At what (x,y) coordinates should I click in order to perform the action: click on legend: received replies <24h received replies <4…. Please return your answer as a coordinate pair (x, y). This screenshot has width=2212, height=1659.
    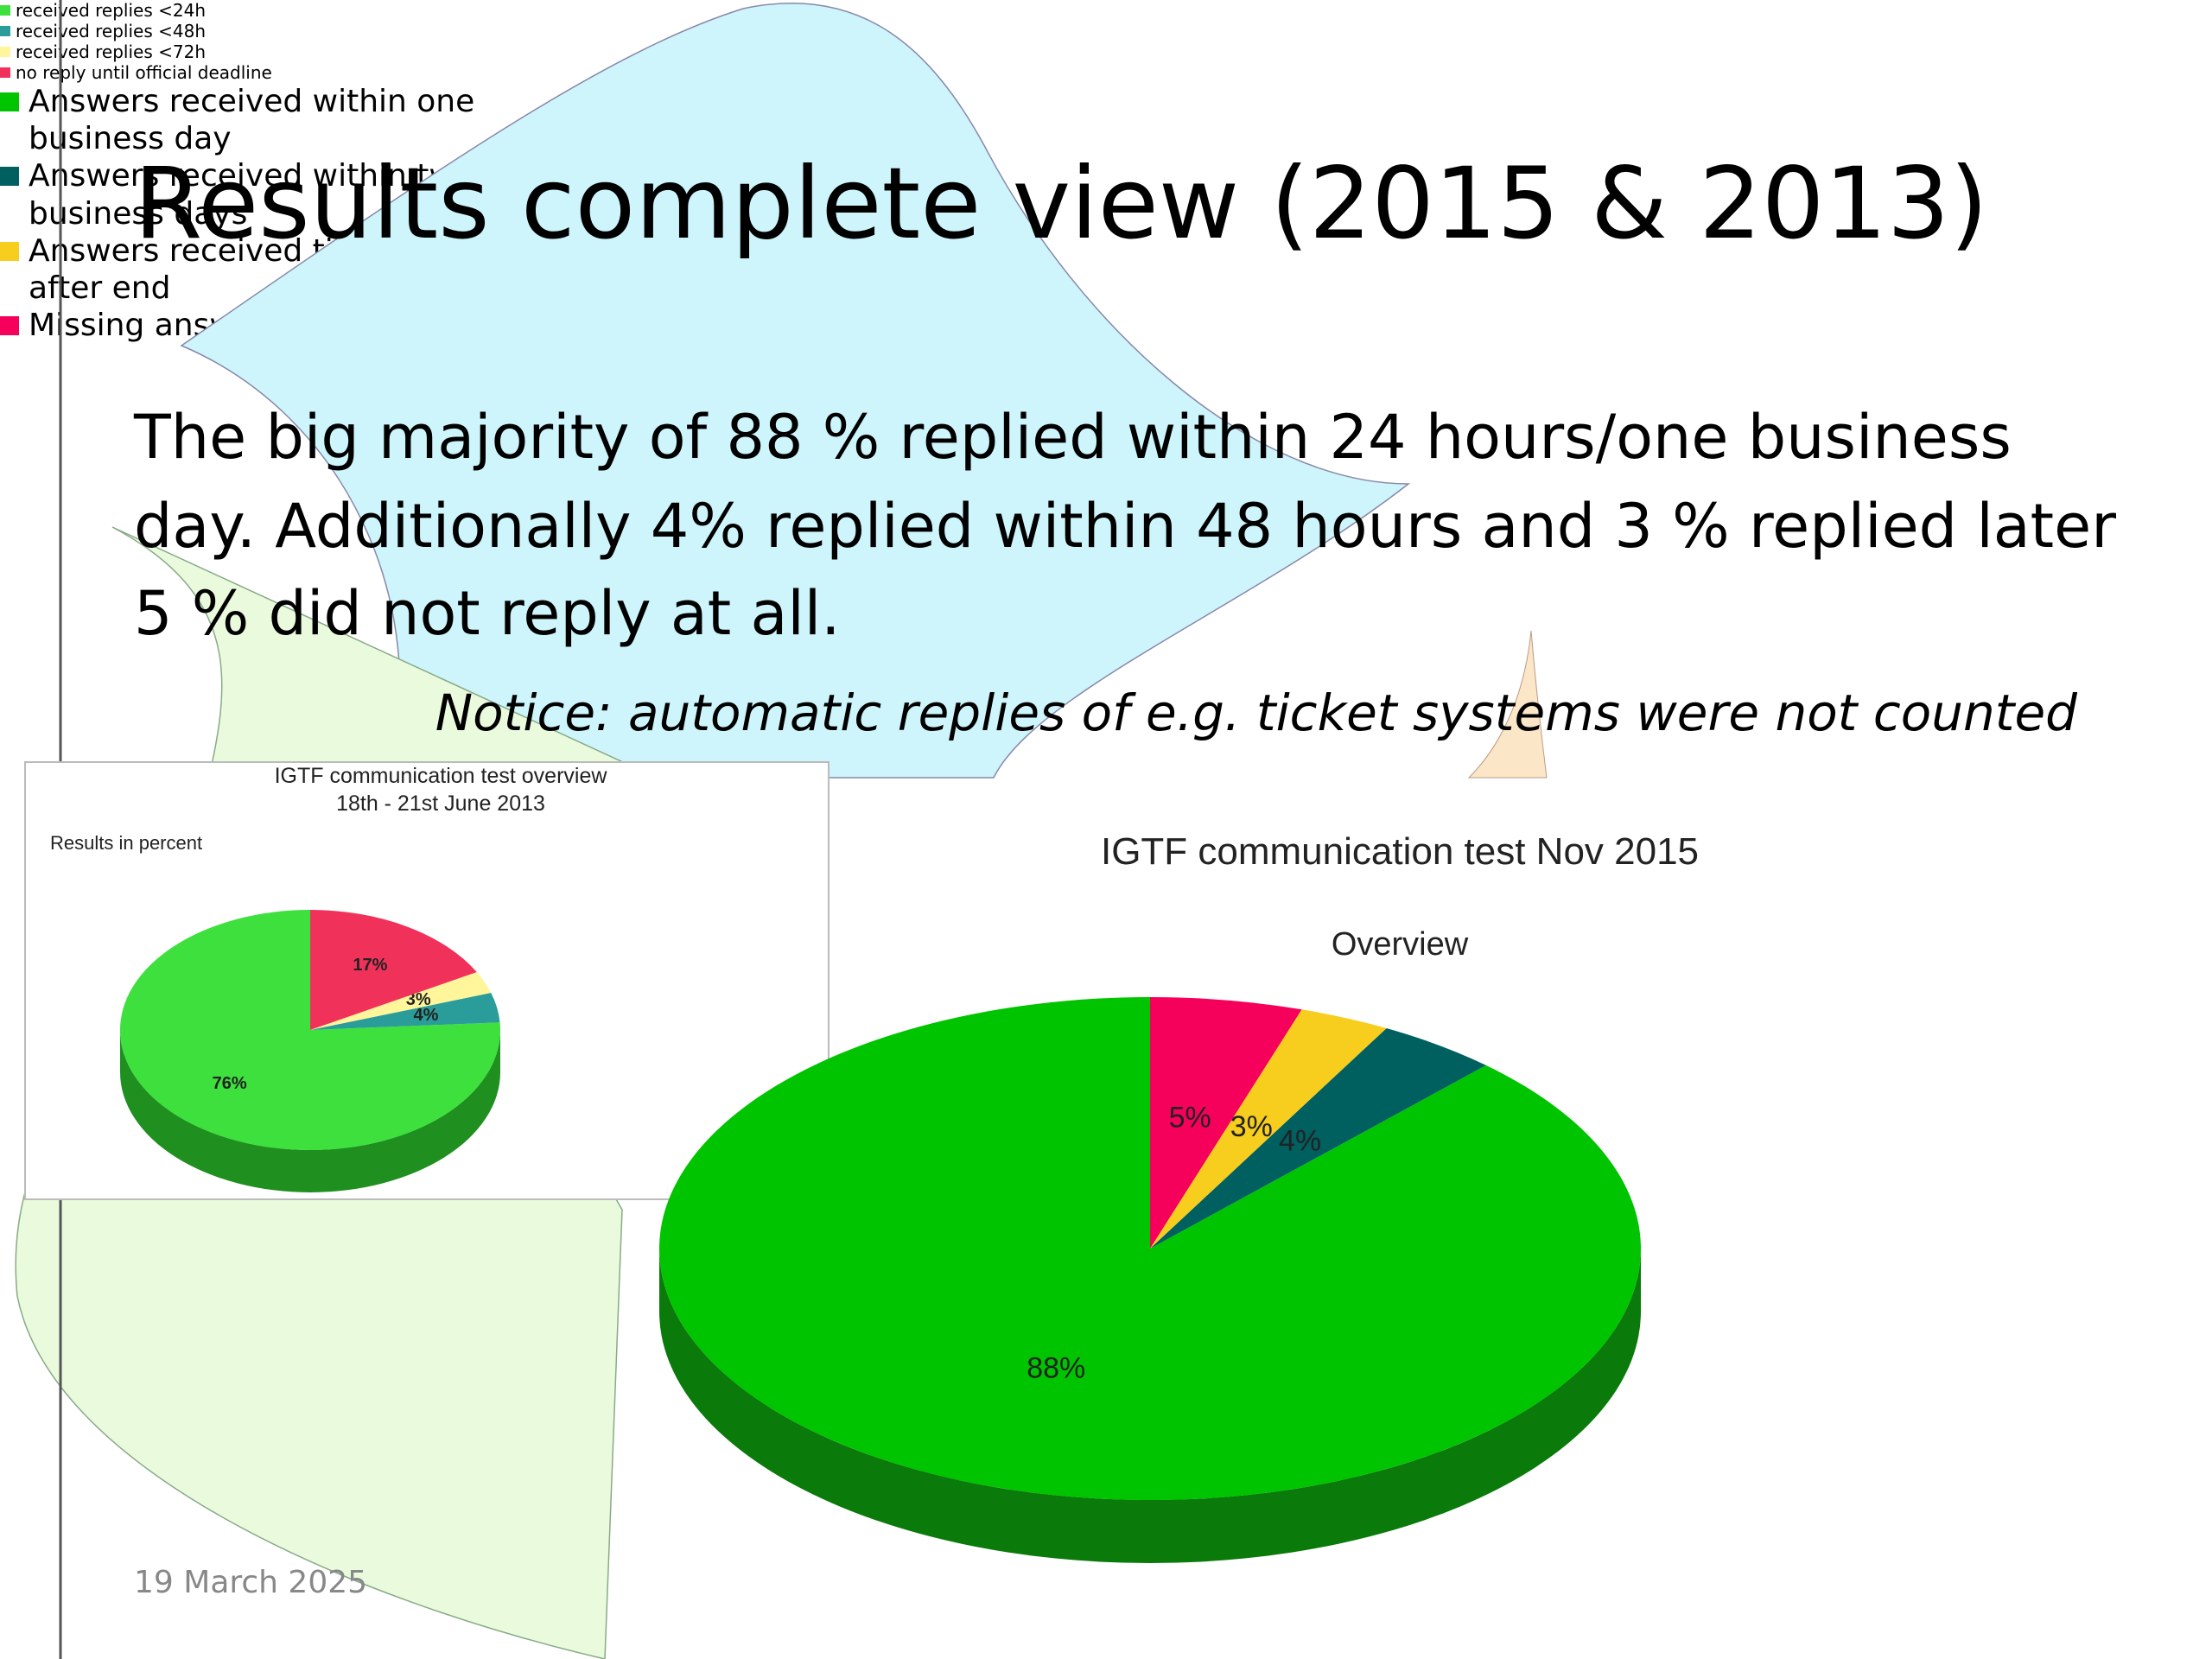
    Looking at the image, I should click on (138, 41).